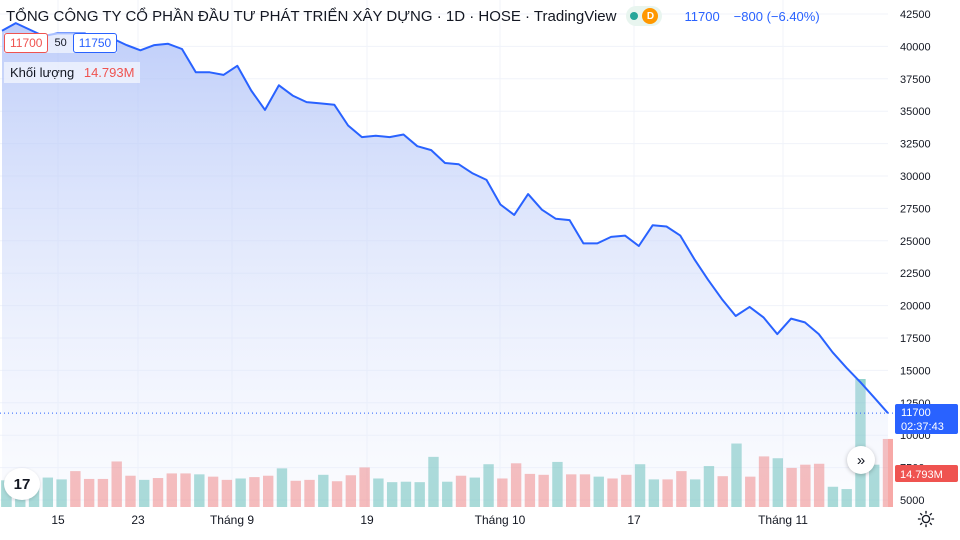 This screenshot has width=960, height=540. Describe the element at coordinates (915, 80) in the screenshot. I see `price-axis-tick: 37500` at that location.